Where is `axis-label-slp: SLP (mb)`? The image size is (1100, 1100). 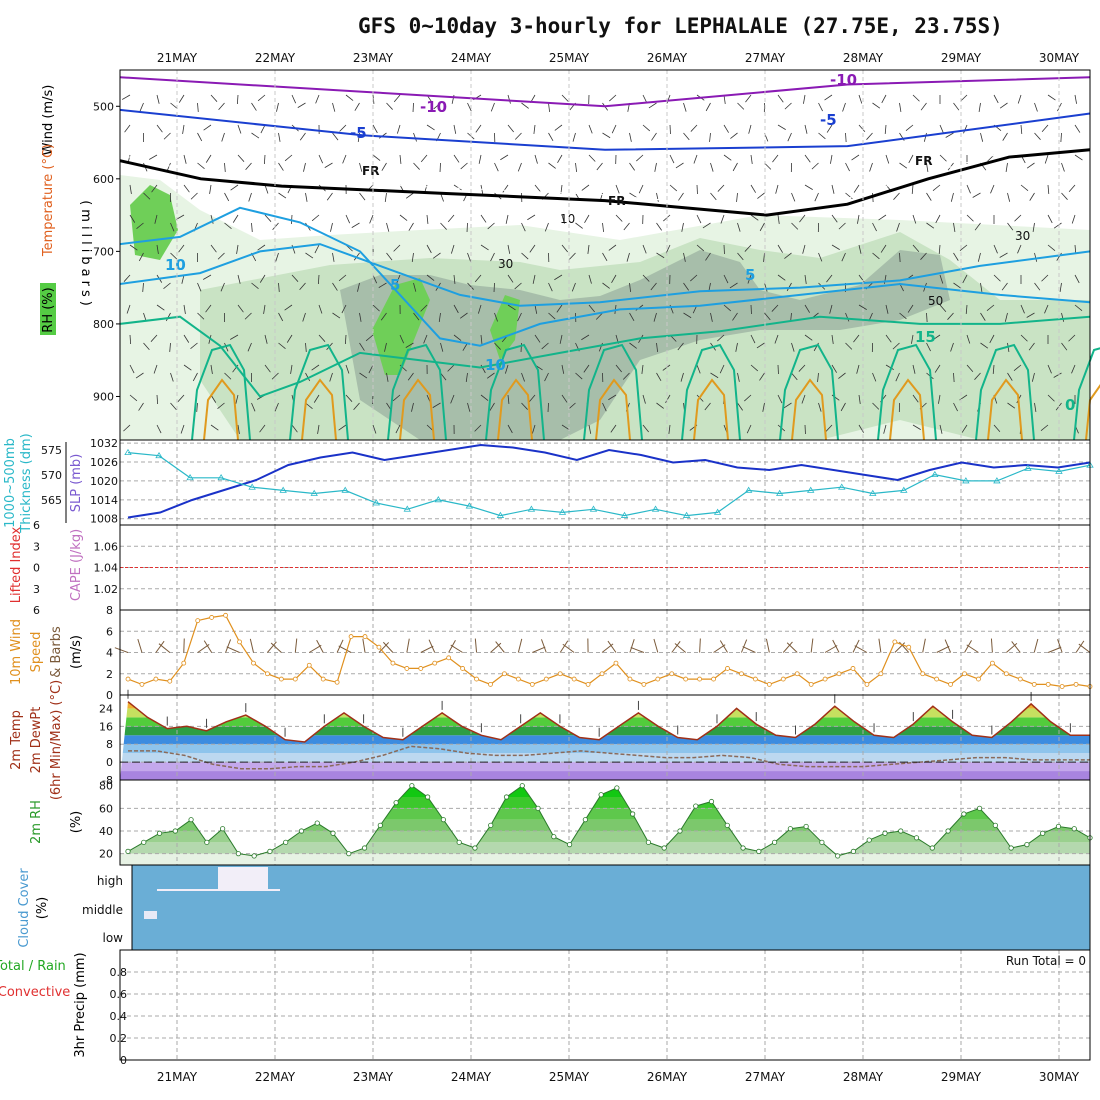 axis-label-slp: SLP (mb) is located at coordinates (76, 483).